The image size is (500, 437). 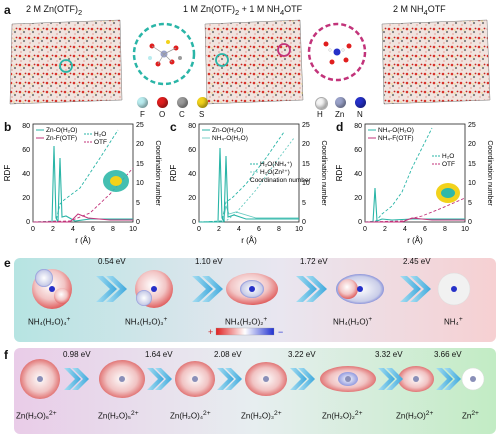 What do you see at coordinates (182, 114) in the screenshot?
I see `legend-c-label: C` at bounding box center [182, 114].